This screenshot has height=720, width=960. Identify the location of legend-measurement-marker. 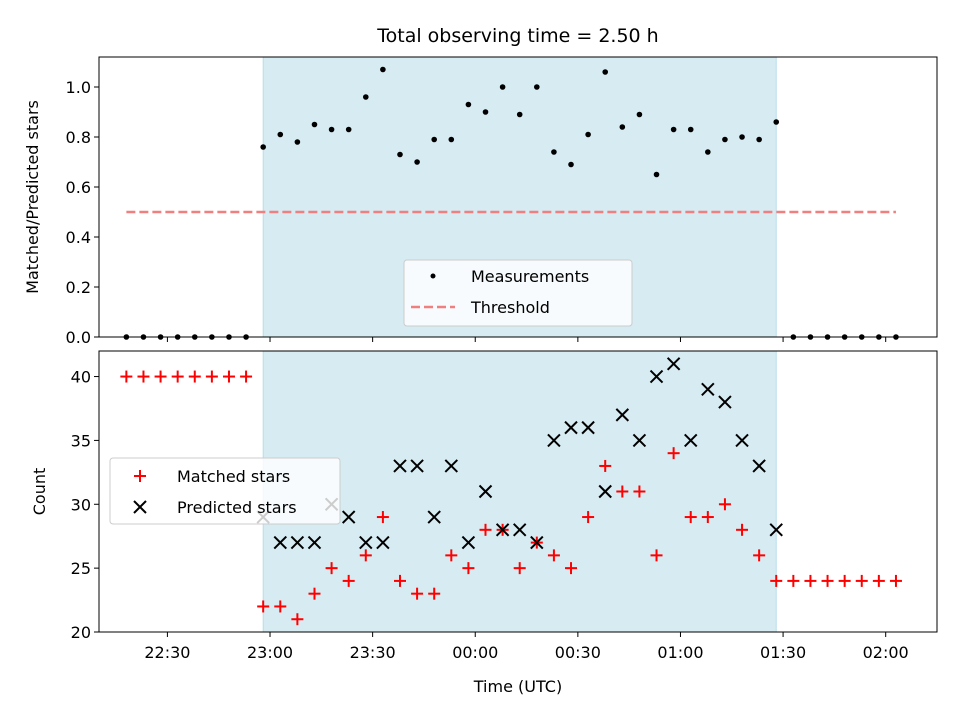
(433, 276).